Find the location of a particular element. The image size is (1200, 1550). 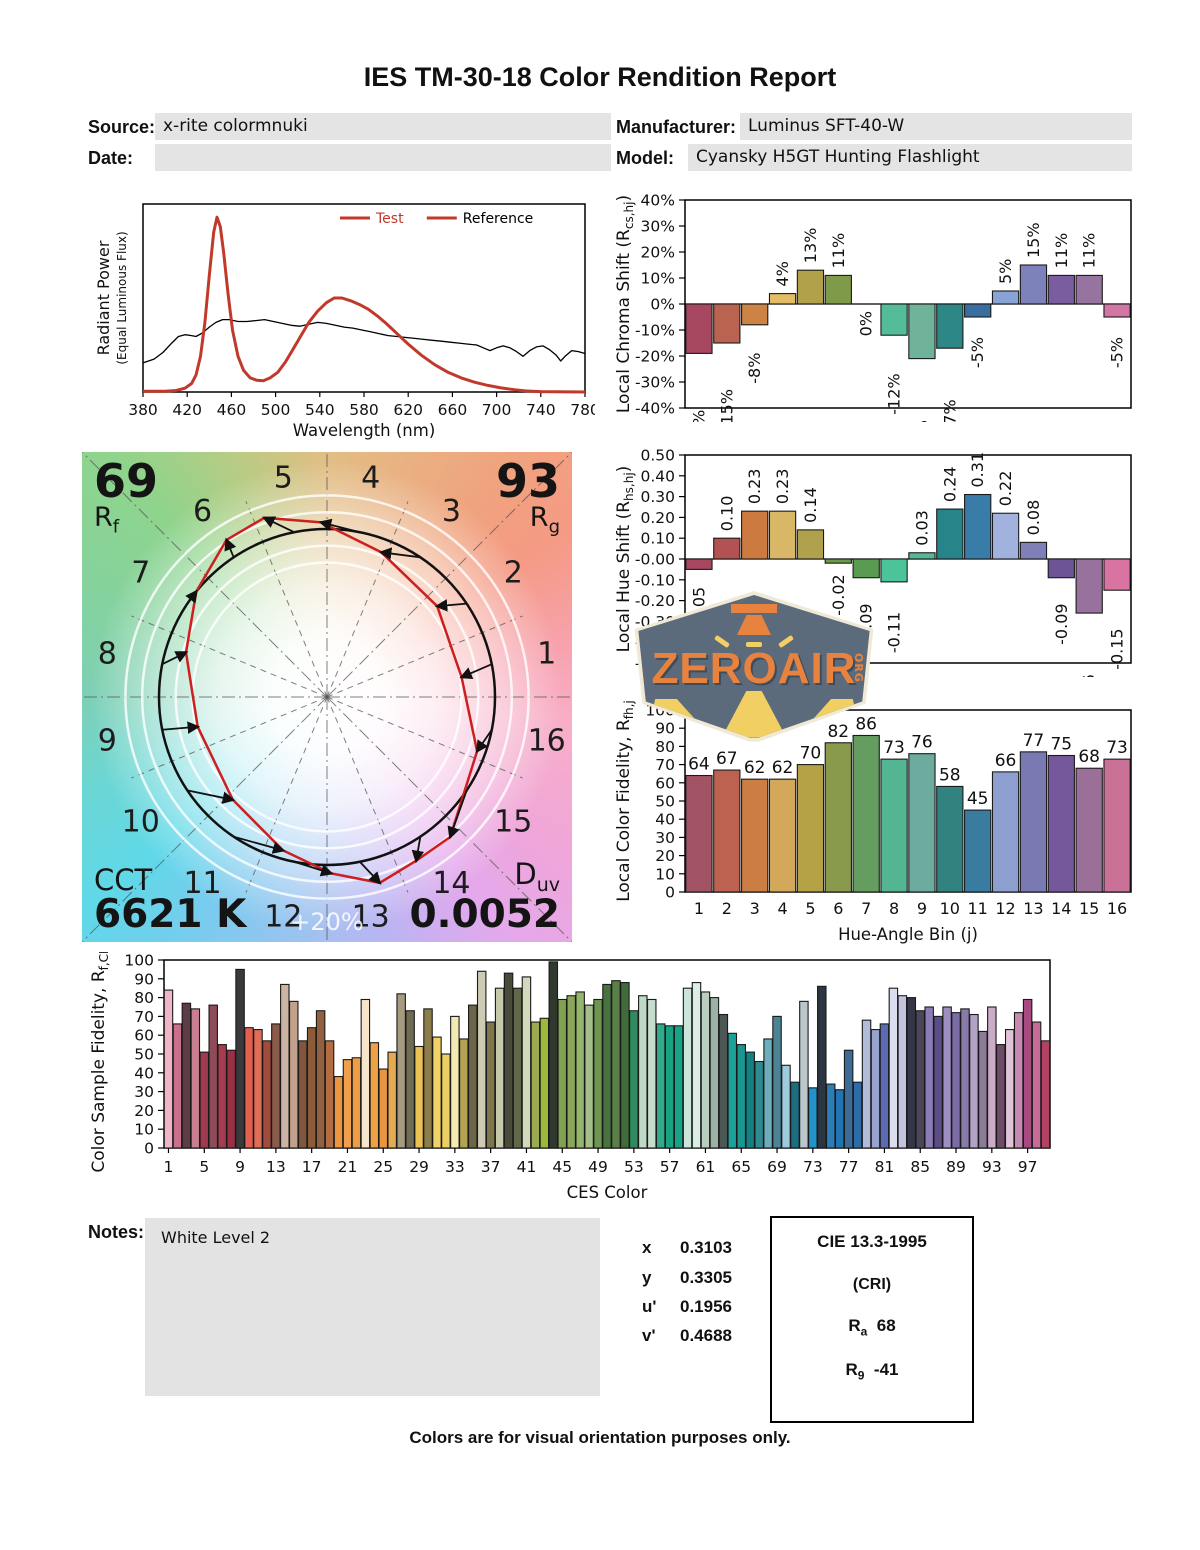

chromaticity-u-label: u' is located at coordinates (649, 1306).